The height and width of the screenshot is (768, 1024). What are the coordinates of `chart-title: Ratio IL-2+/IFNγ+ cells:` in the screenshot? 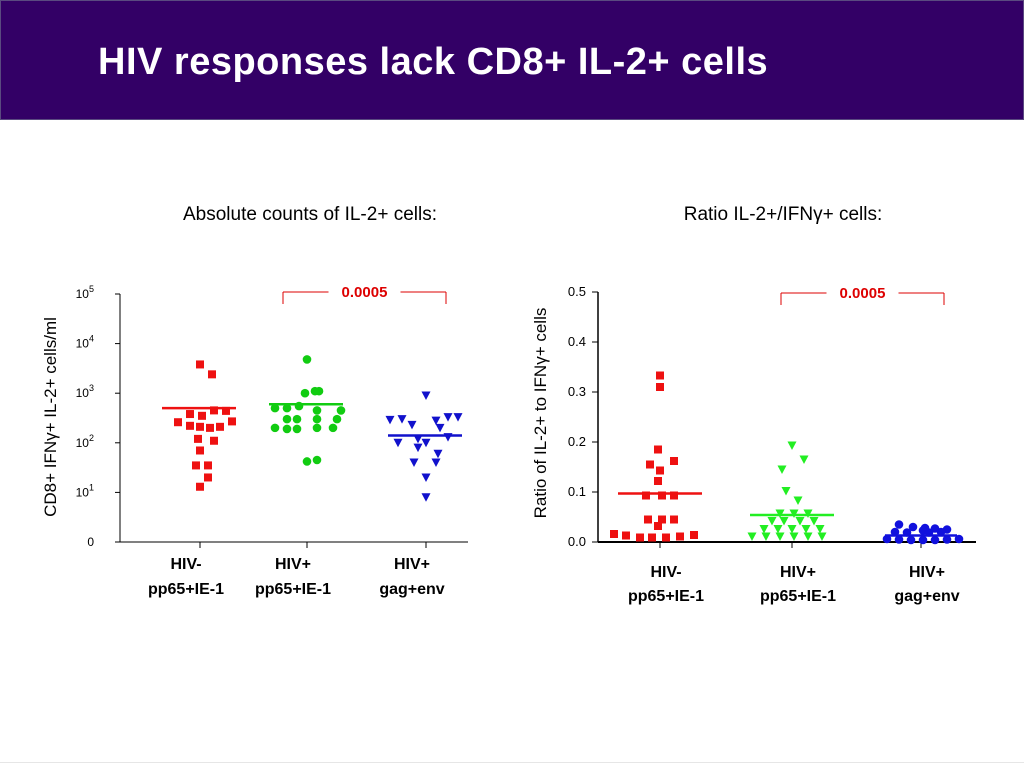 It's located at (783, 214).